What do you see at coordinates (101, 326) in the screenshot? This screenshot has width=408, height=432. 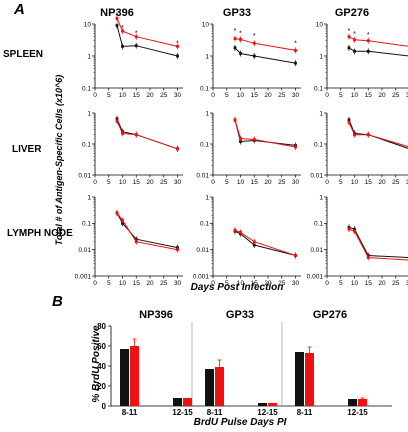 I see `bar-y-tick-label: 80` at bounding box center [101, 326].